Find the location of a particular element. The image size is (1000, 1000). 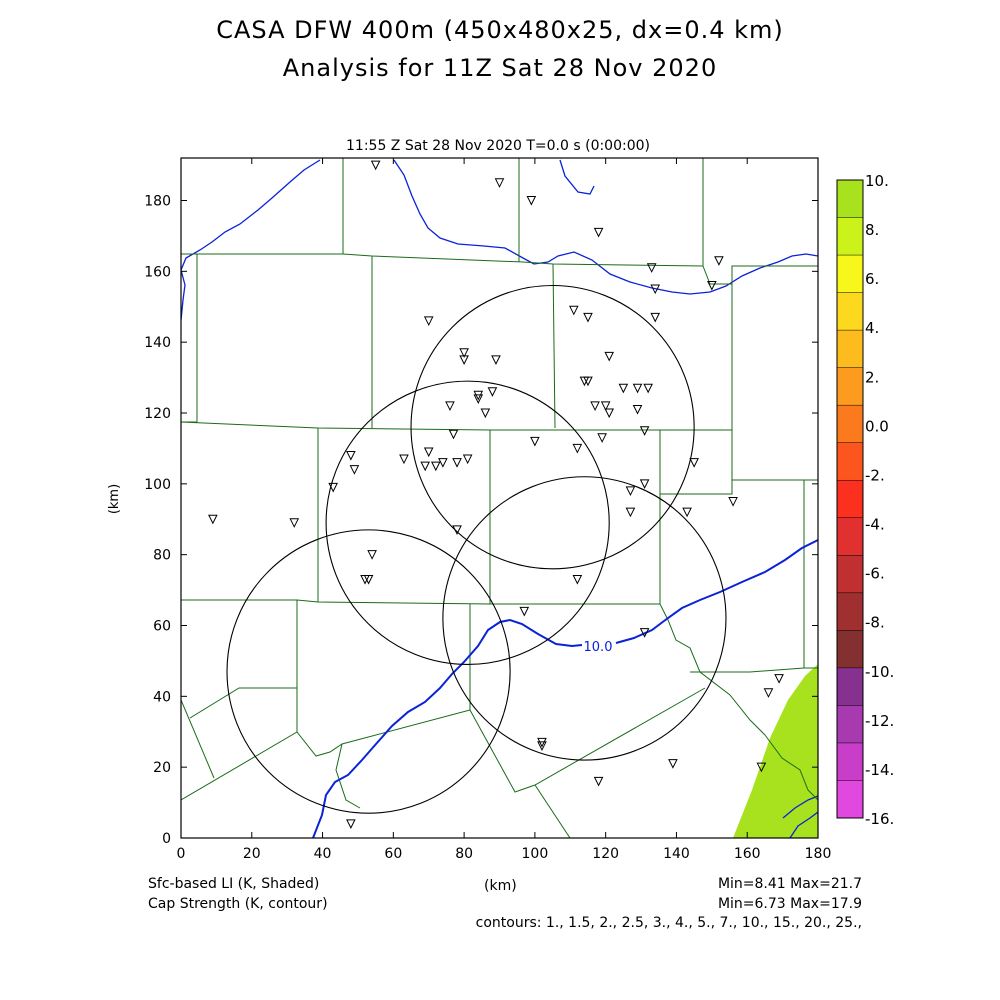

colorbar-label: -6. is located at coordinates (875, 574).